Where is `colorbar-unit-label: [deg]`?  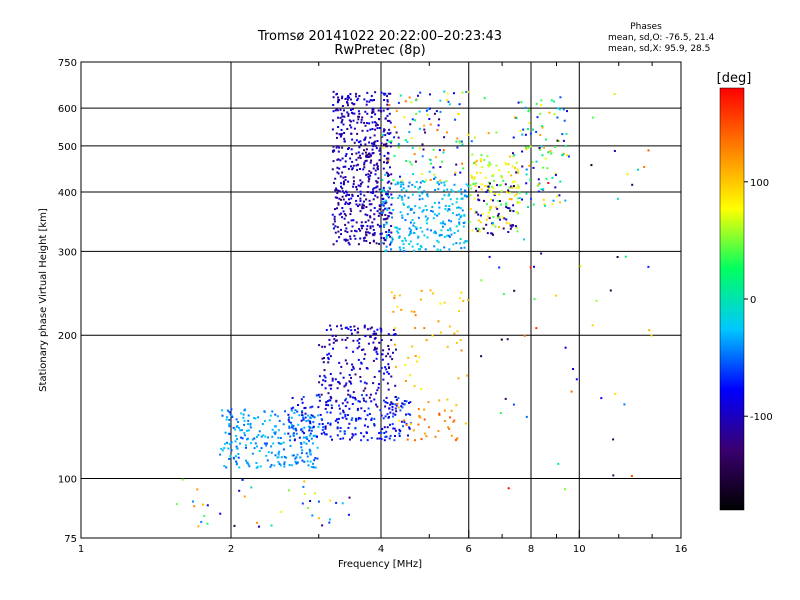 colorbar-unit-label: [deg] is located at coordinates (734, 78).